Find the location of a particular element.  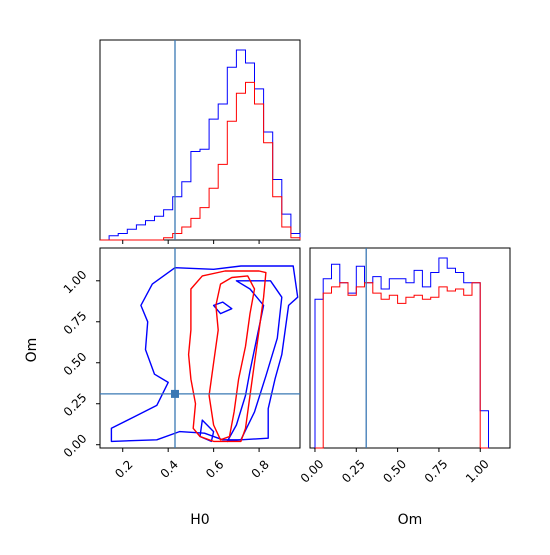

Om-blue-histogram is located at coordinates (401, 352).